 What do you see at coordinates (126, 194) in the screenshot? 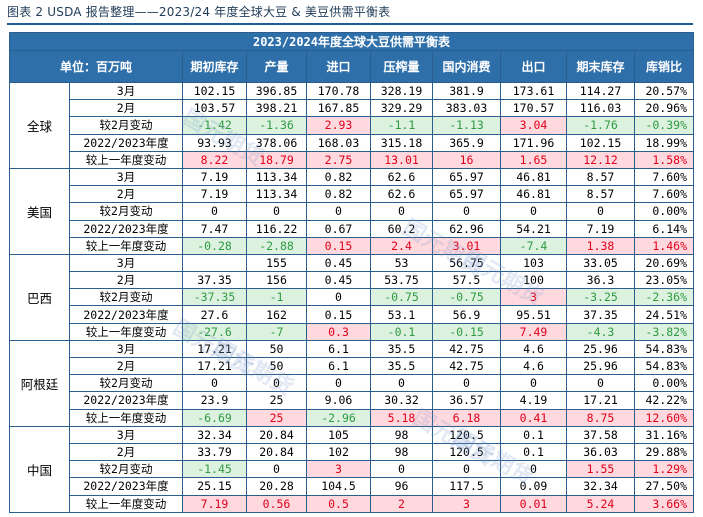
I see `row-label: 2月` at bounding box center [126, 194].